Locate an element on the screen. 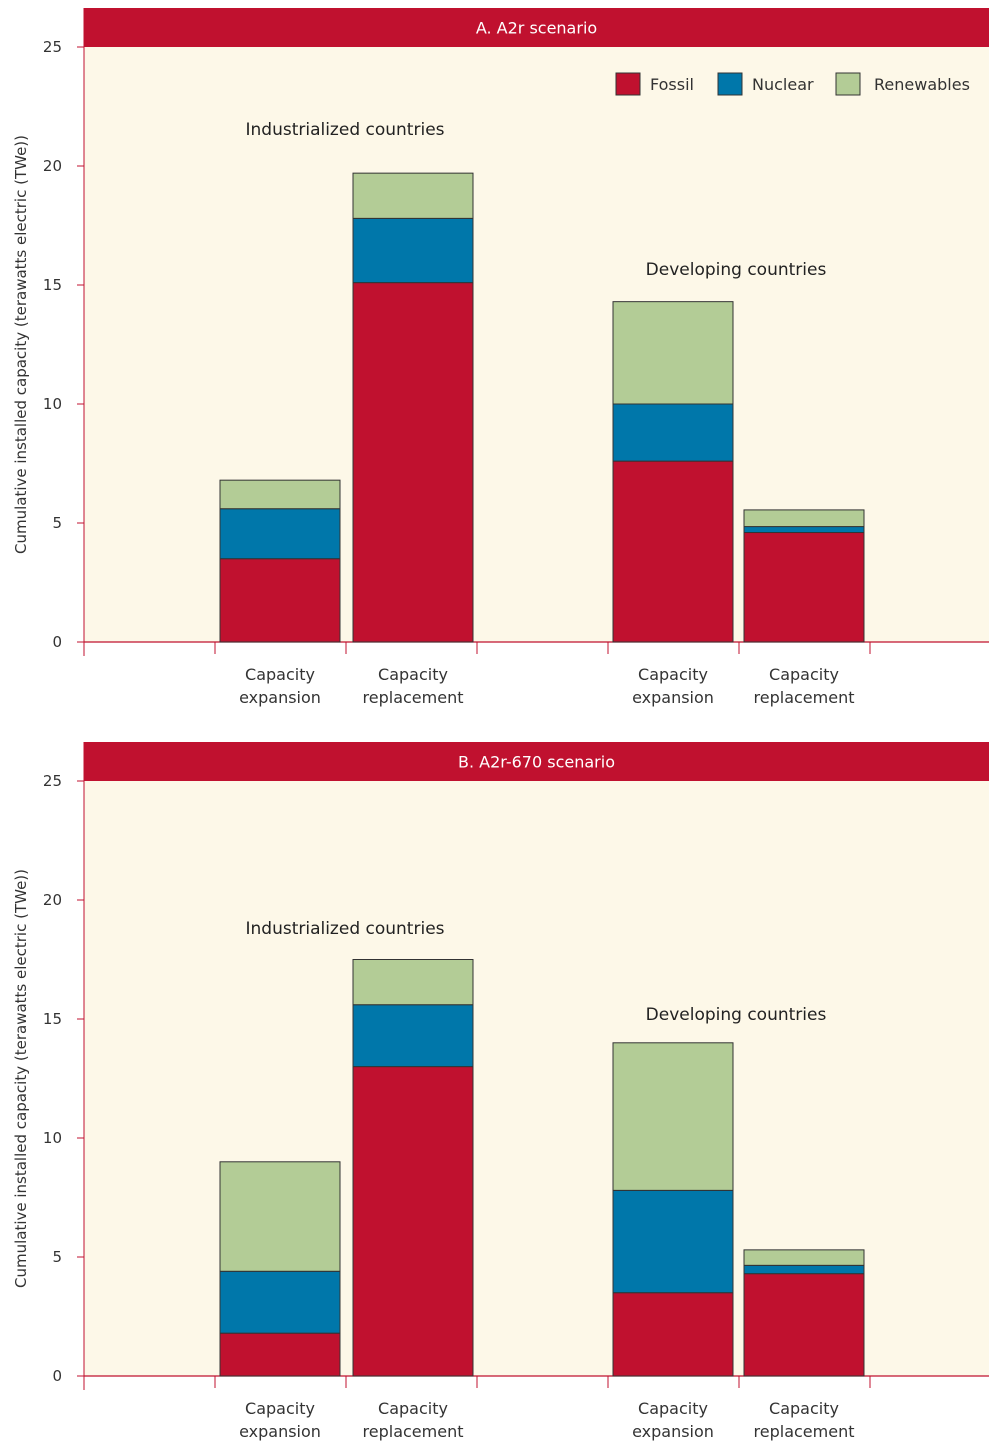 The width and height of the screenshot is (989, 1443). panel-title: B. A2r-670 scenario is located at coordinates (536, 762).